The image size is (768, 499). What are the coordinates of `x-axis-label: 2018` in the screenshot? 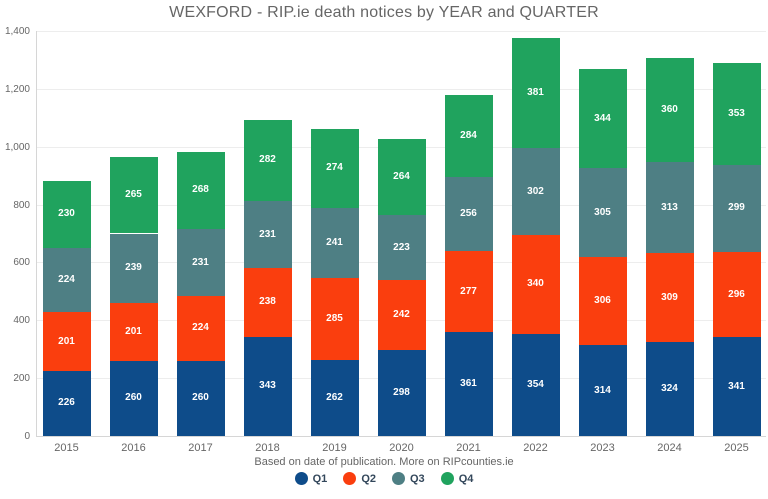 It's located at (267, 448).